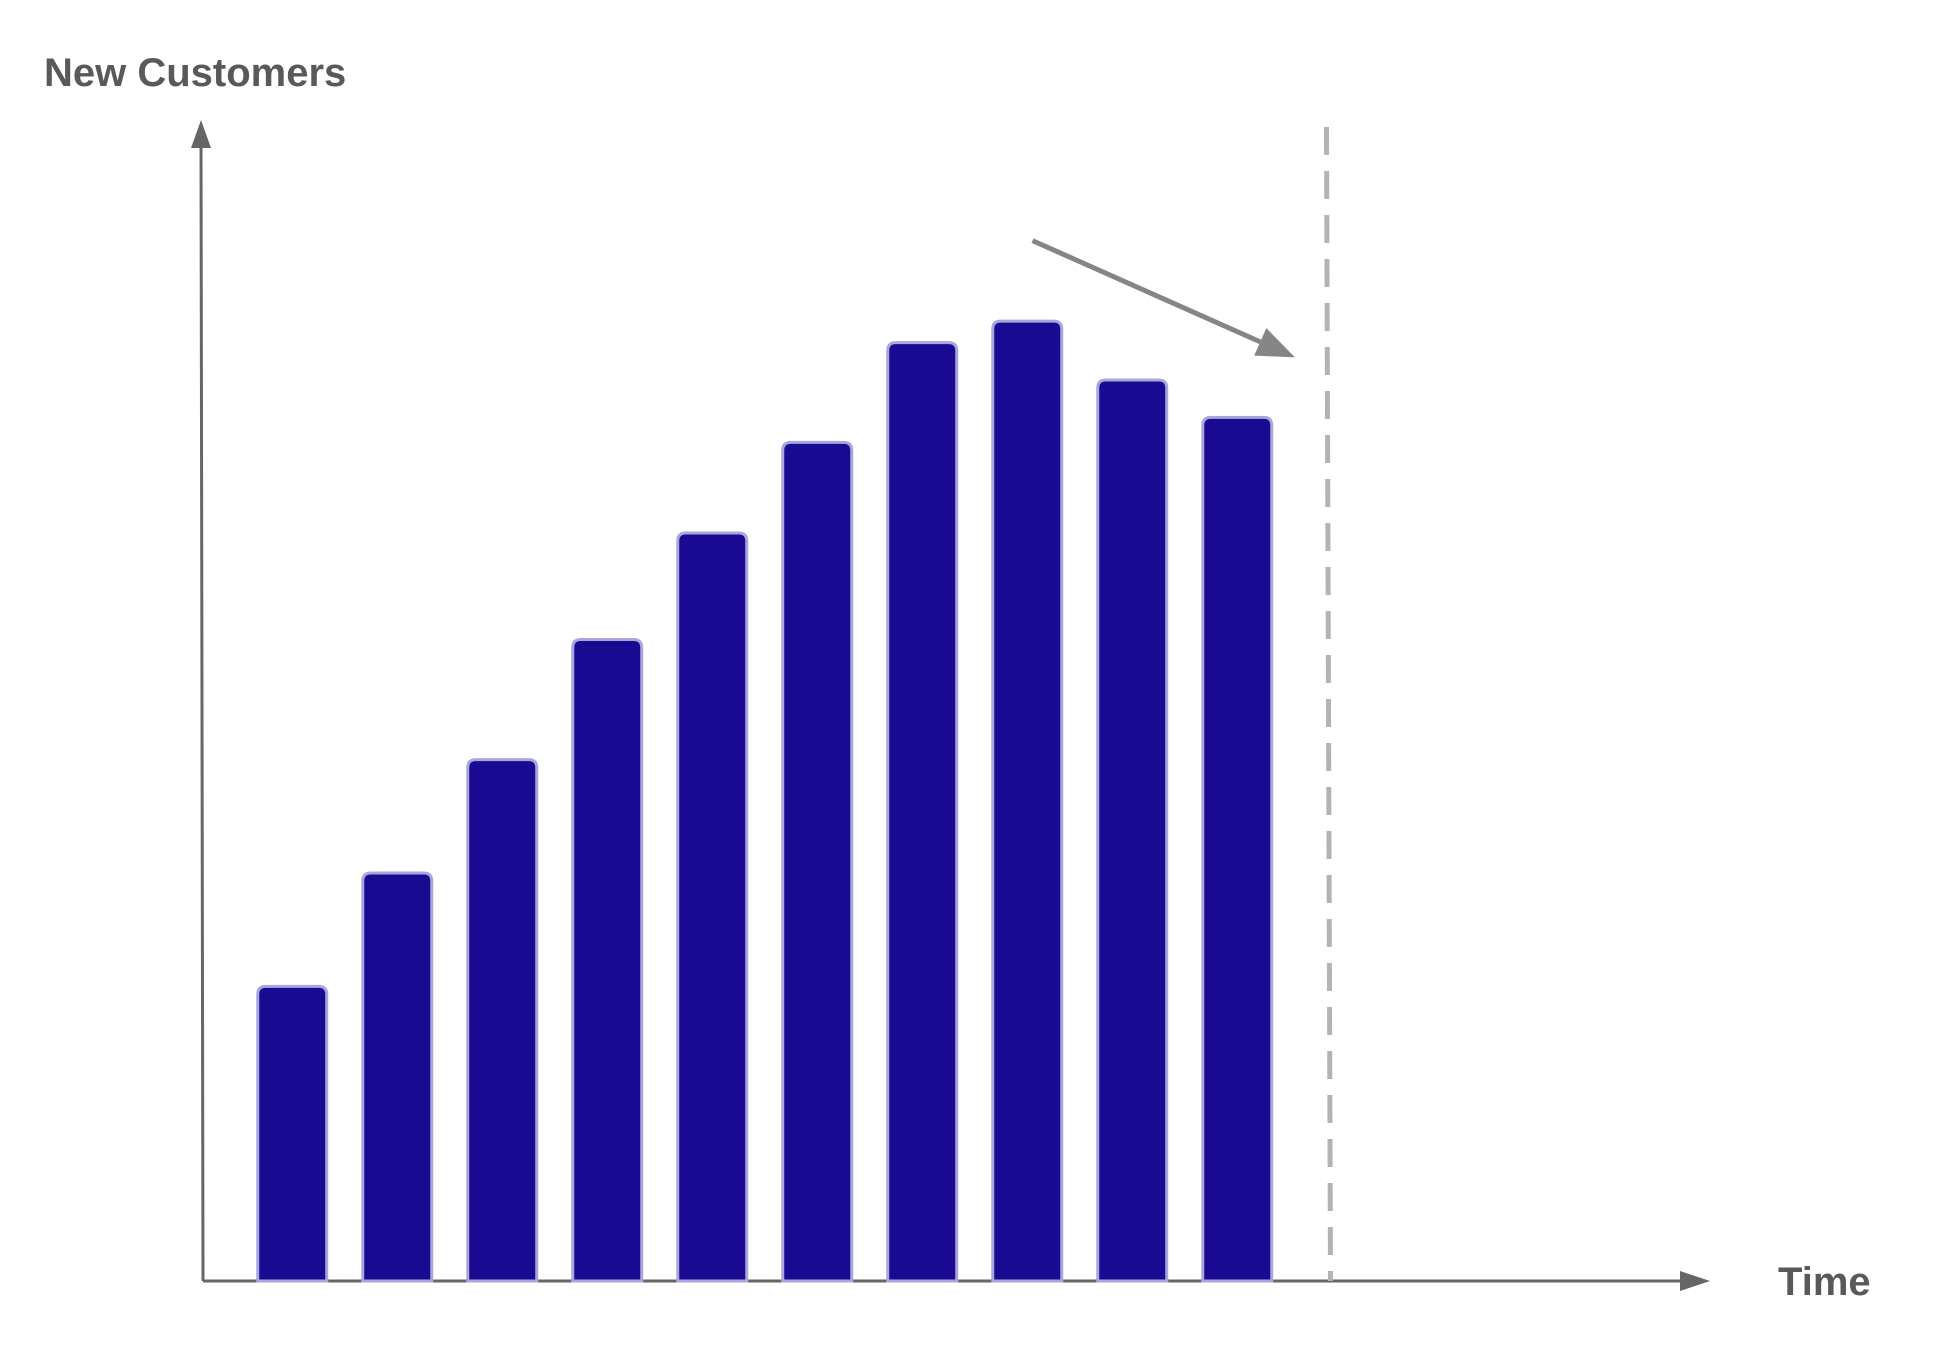  I want to click on dashed-divider-line, so click(1328, 704).